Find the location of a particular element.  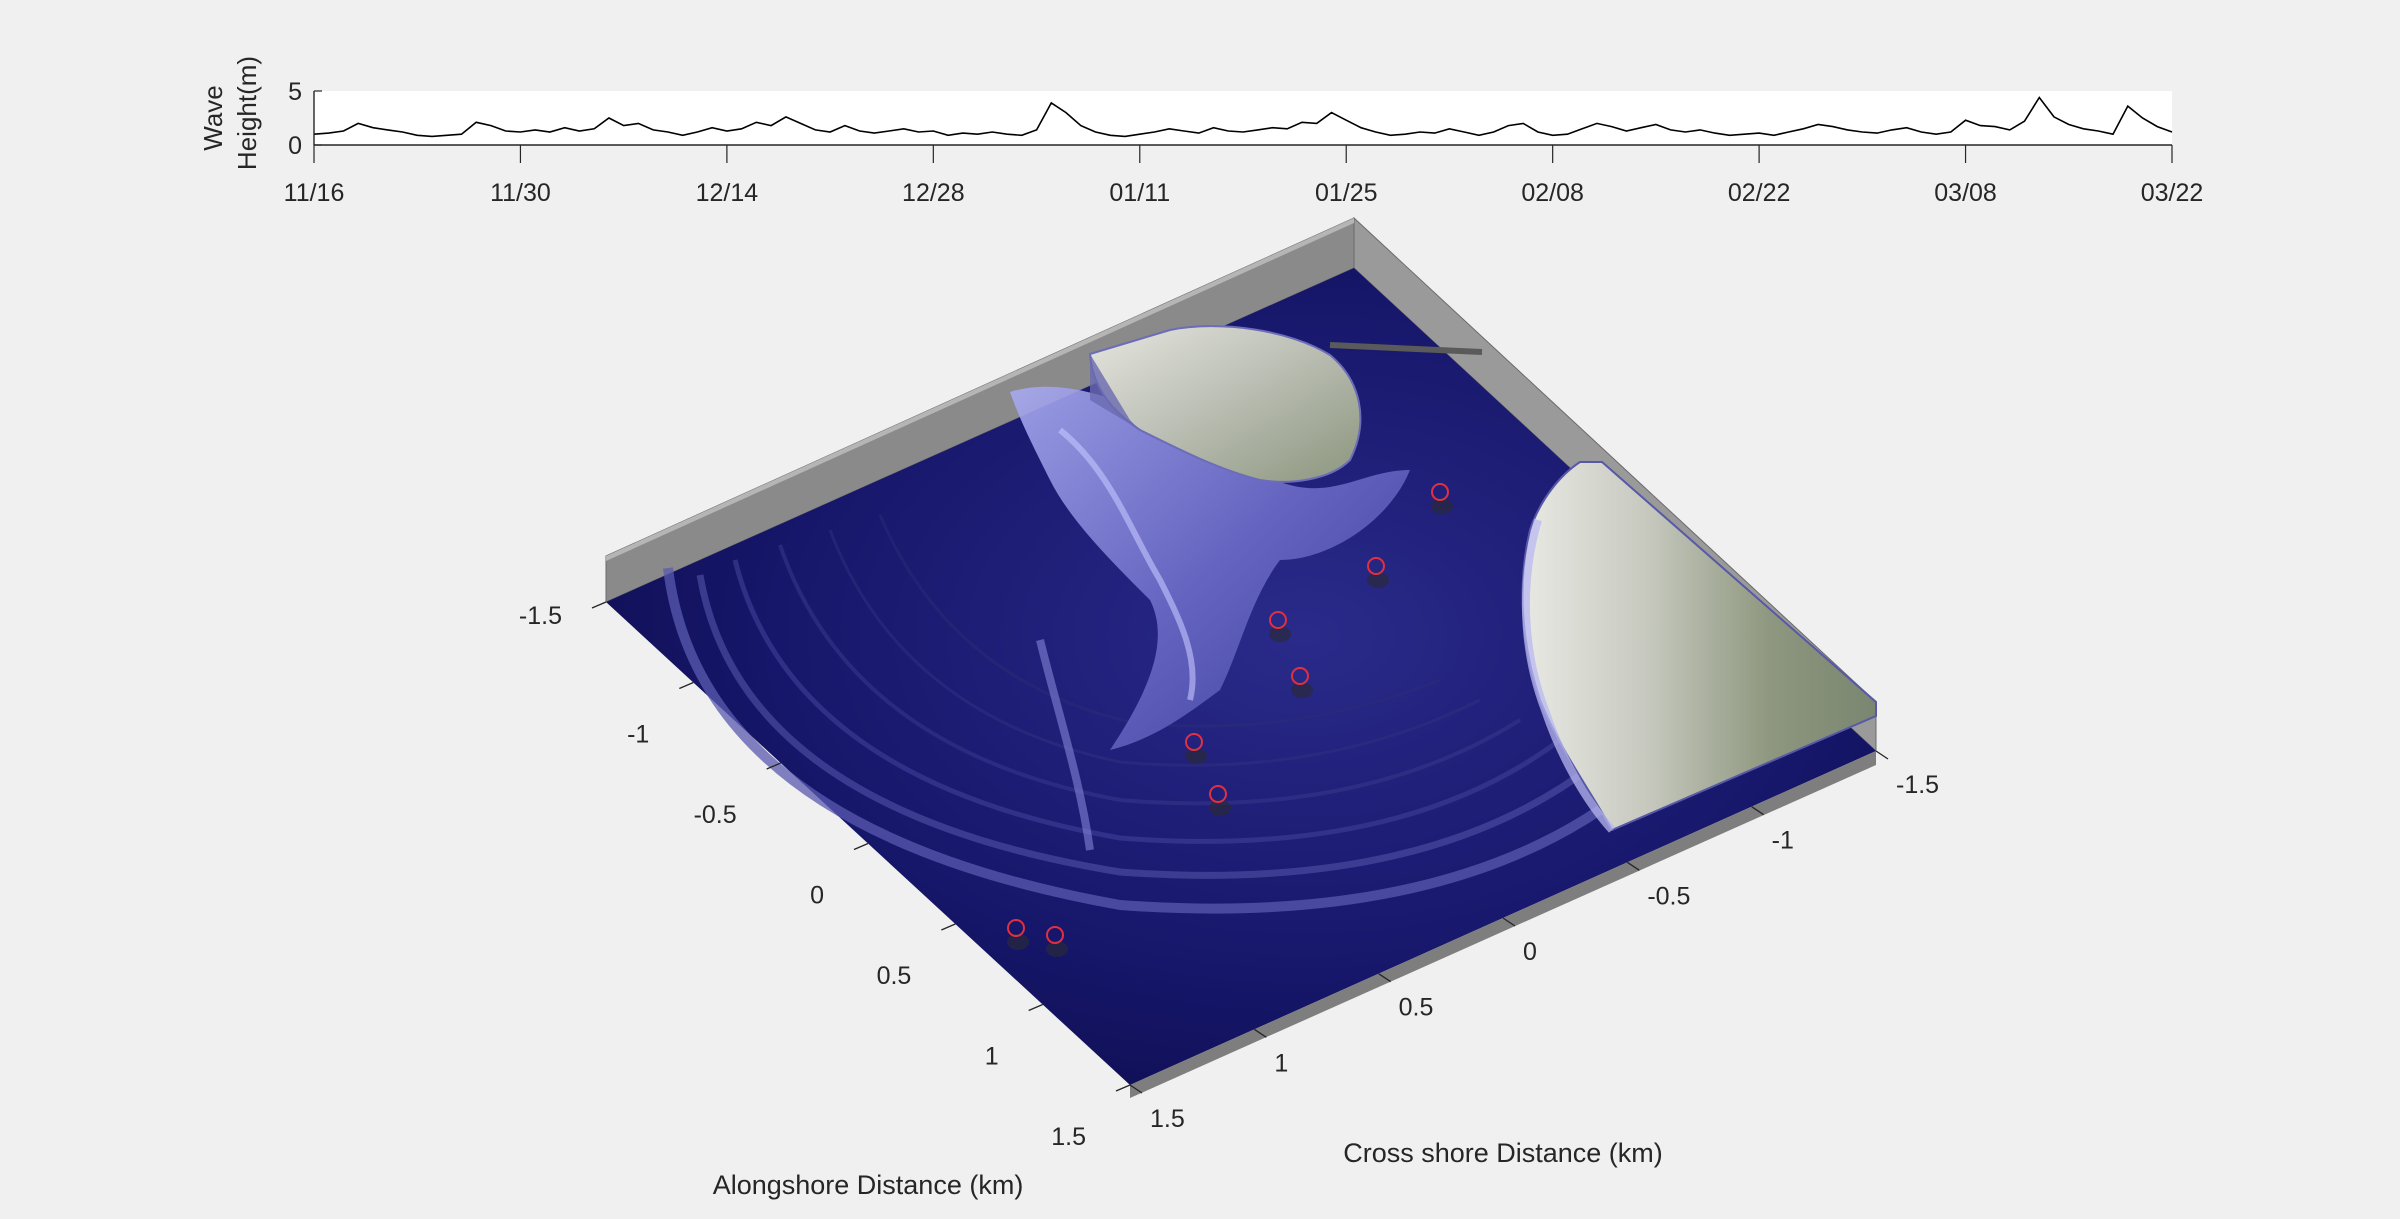

box-front-wall-right is located at coordinates (1503, 924).